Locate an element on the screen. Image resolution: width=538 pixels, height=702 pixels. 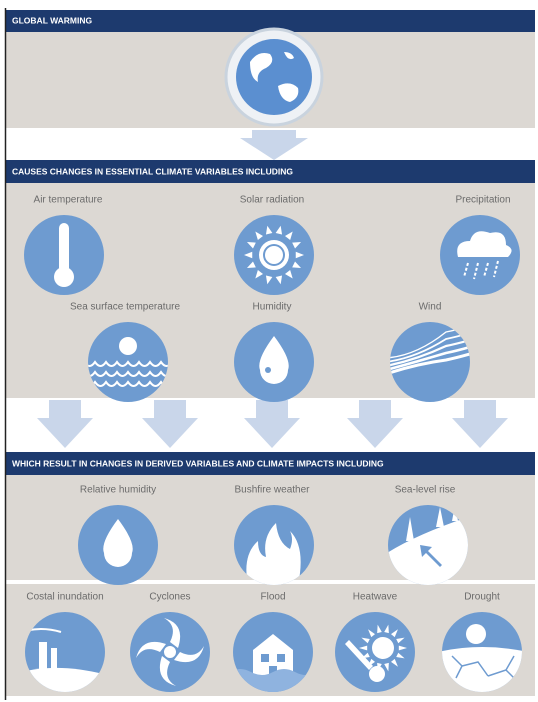
cyclone is located at coordinates (170, 652).